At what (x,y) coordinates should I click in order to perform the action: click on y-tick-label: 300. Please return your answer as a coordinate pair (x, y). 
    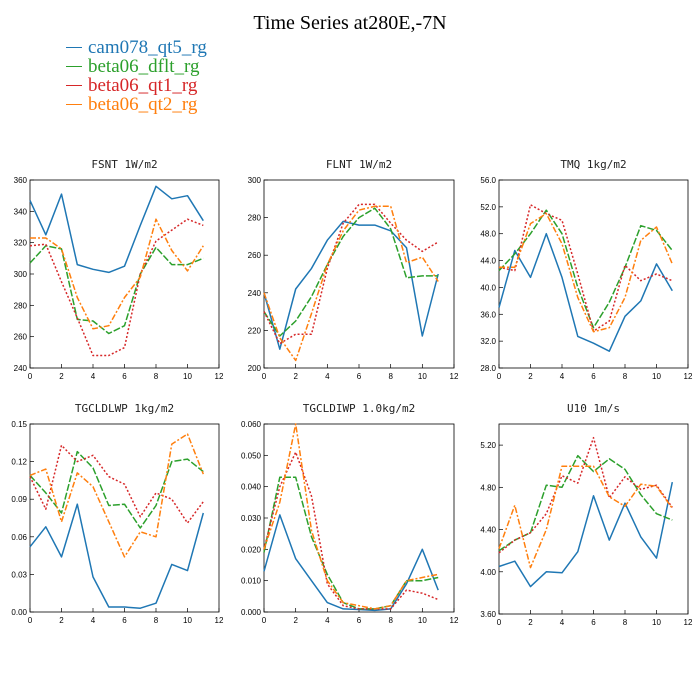
    Looking at the image, I should click on (21, 274).